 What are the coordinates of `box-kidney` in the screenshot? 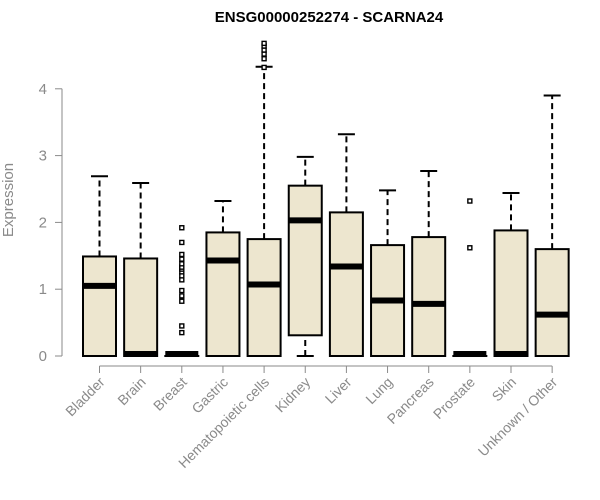 It's located at (305, 256).